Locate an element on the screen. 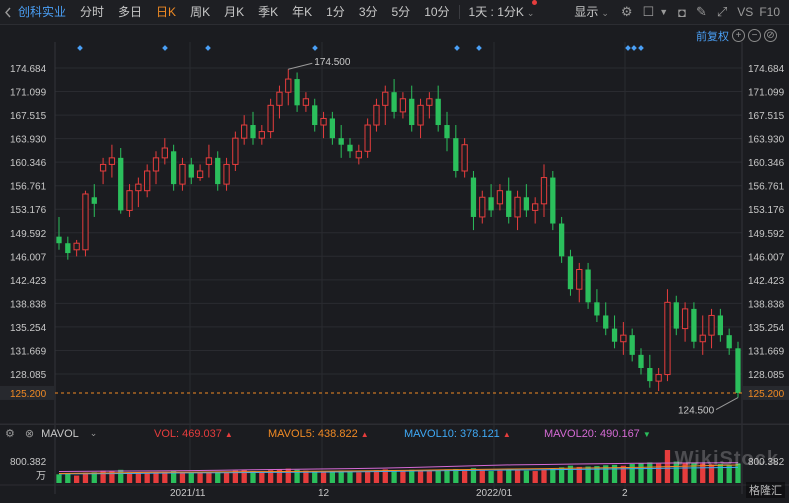 The image size is (789, 503). period-tab-9: 5分 is located at coordinates (401, 12).